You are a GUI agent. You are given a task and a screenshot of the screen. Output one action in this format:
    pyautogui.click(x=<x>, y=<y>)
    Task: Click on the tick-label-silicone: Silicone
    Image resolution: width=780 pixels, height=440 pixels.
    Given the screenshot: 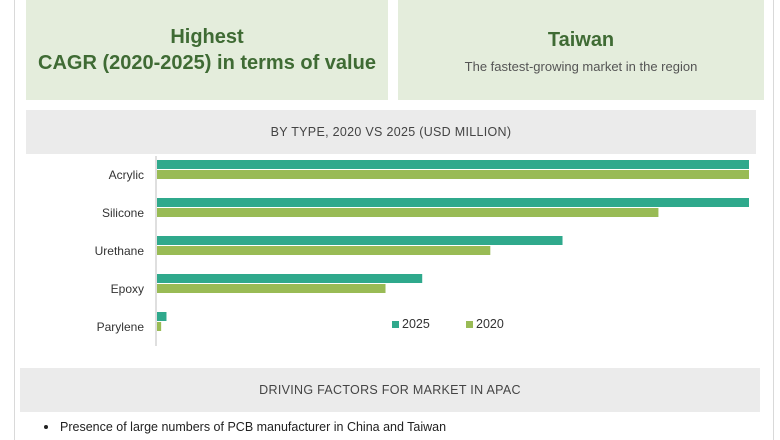 What is the action you would take?
    pyautogui.click(x=123, y=213)
    